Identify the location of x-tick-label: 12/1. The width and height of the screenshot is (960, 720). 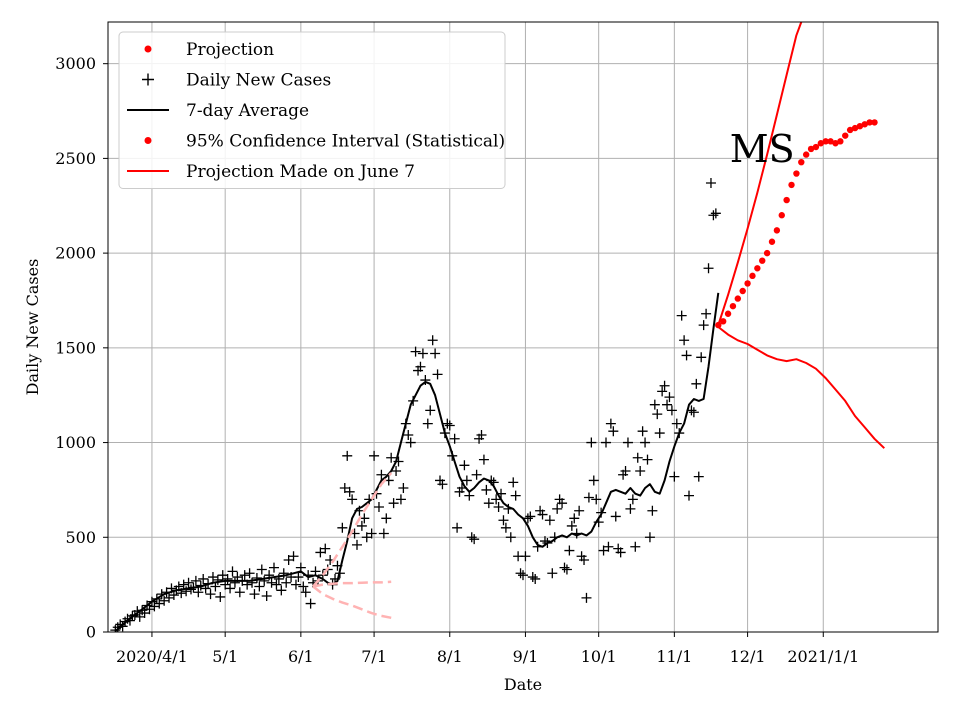
(748, 656).